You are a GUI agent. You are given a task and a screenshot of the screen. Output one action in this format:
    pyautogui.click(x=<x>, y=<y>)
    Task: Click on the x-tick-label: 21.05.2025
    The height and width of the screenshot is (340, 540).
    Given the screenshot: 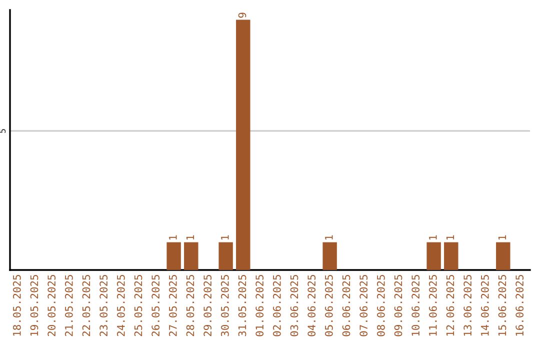 What is the action you would take?
    pyautogui.click(x=68, y=305)
    